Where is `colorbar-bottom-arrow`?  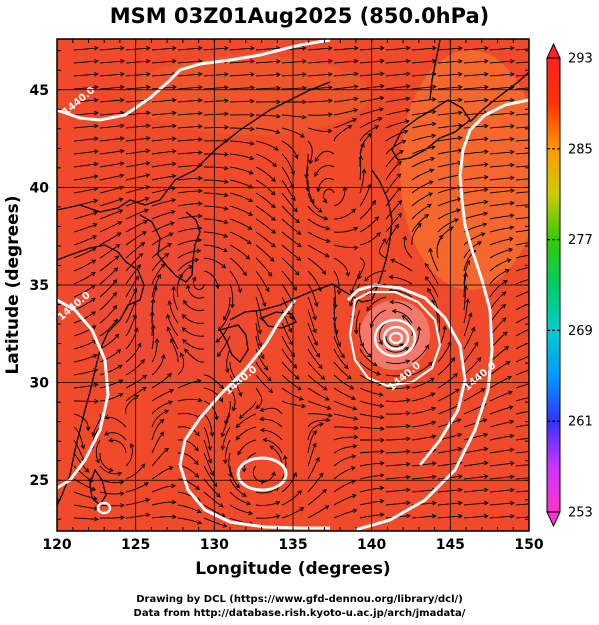
colorbar-bottom-arrow is located at coordinates (553, 519).